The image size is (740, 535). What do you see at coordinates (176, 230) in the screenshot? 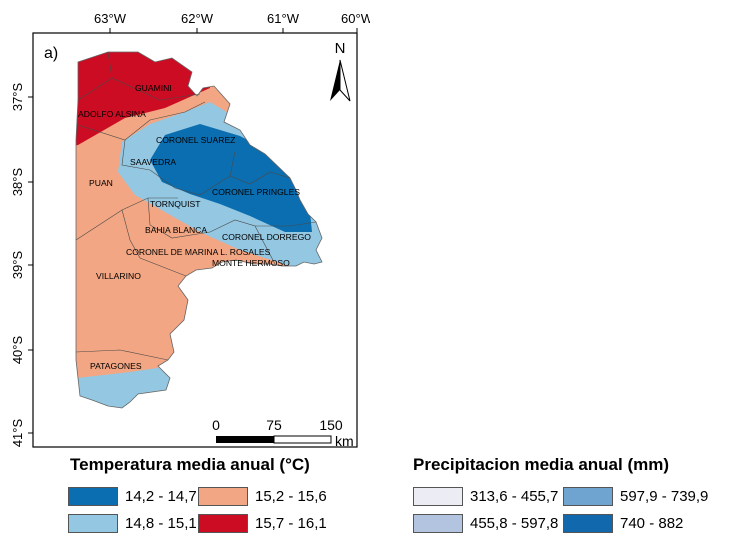
I see `county-label-bahia-blanca: BAHIA BLANCA` at bounding box center [176, 230].